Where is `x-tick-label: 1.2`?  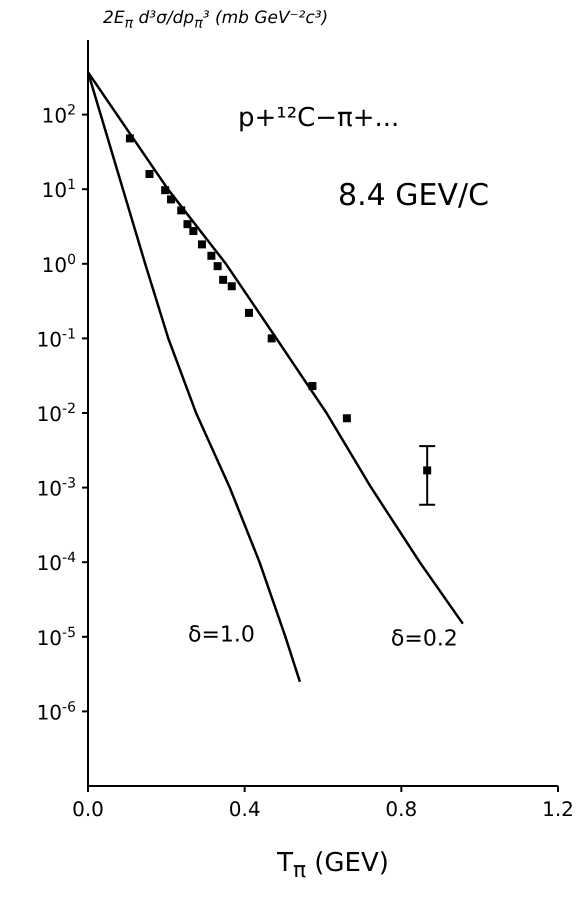 x-tick-label: 1.2 is located at coordinates (558, 809).